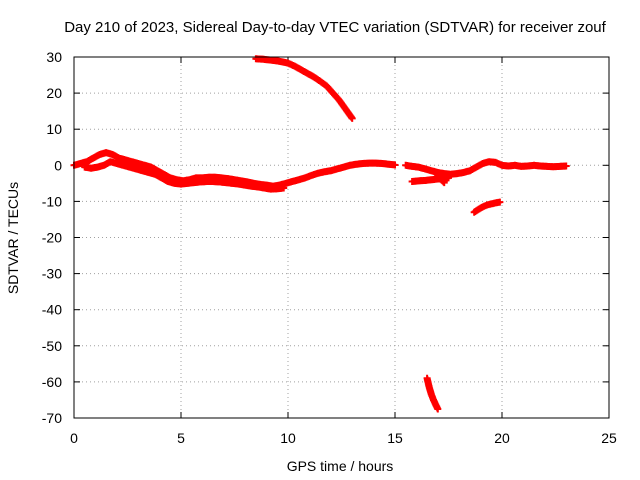  I want to click on y-tick-label: 10, so click(54, 129).